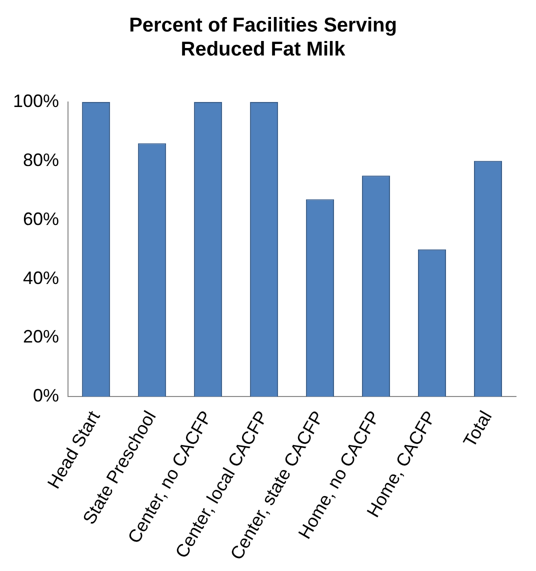  Describe the element at coordinates (263, 37) in the screenshot. I see `chart-title: Percent of Facilities Serving Reduced Fat Milk` at that location.